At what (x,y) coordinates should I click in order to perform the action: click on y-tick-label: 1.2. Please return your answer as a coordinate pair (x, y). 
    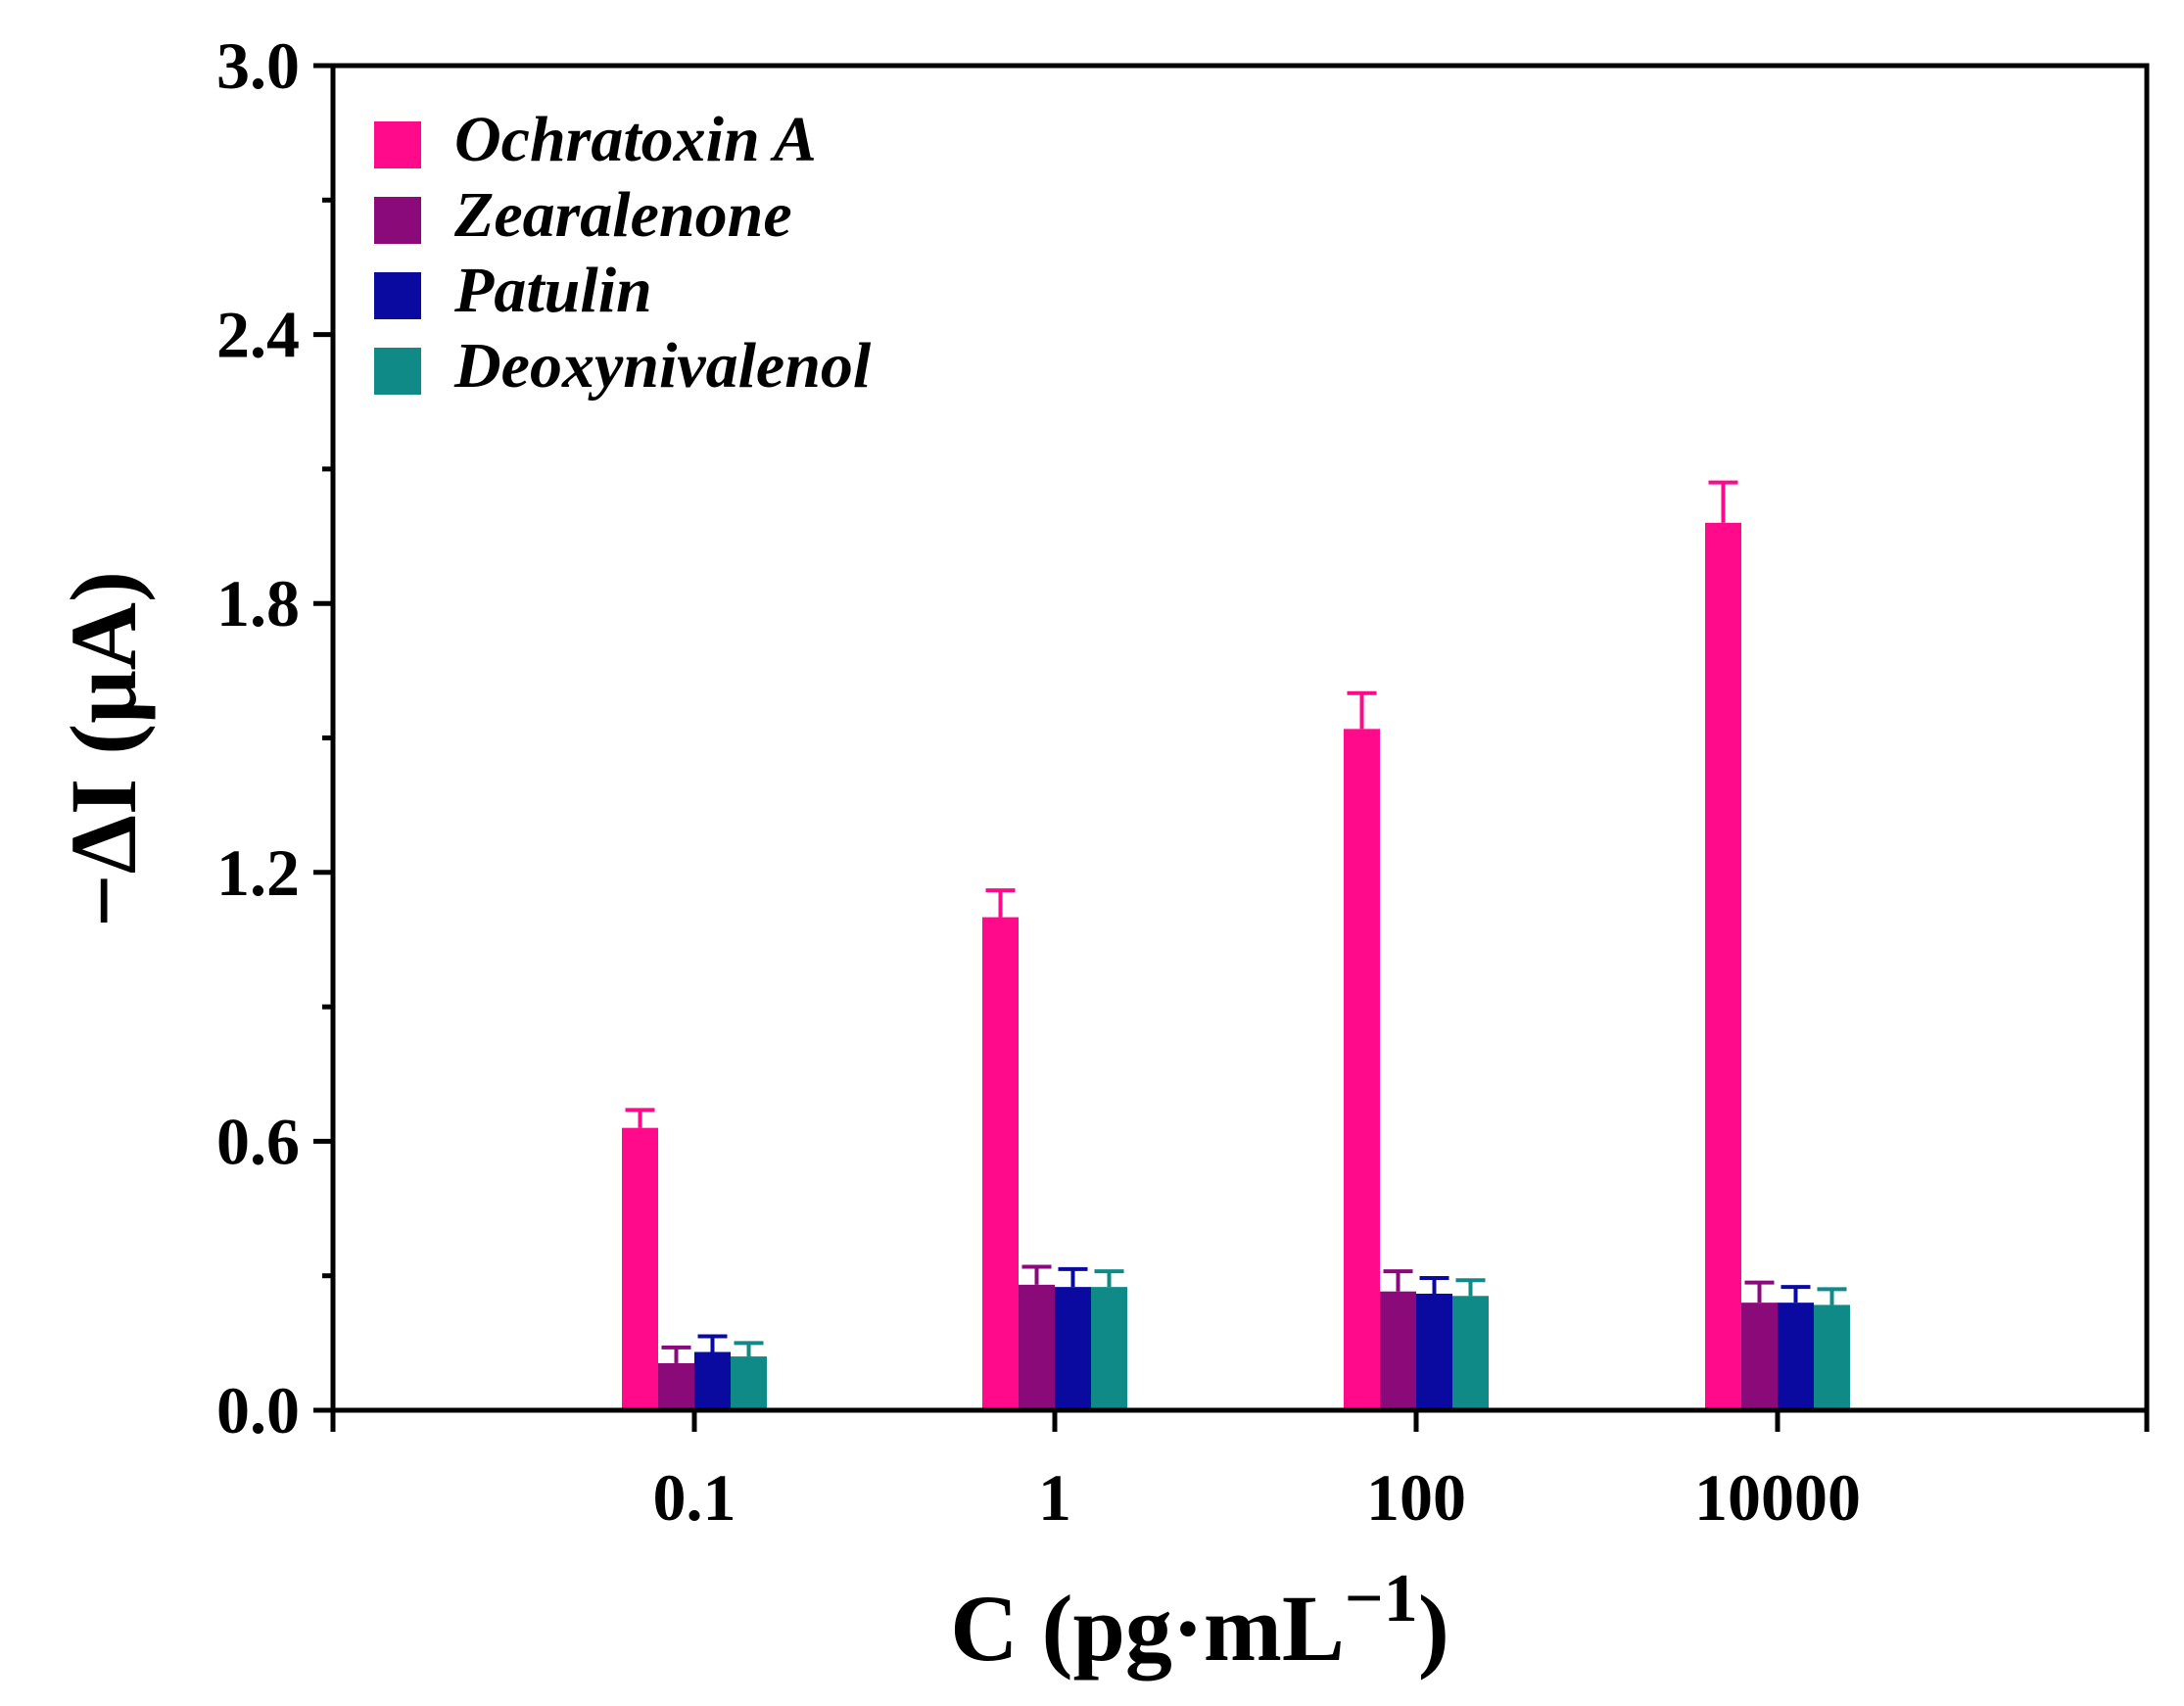
    Looking at the image, I should click on (258, 872).